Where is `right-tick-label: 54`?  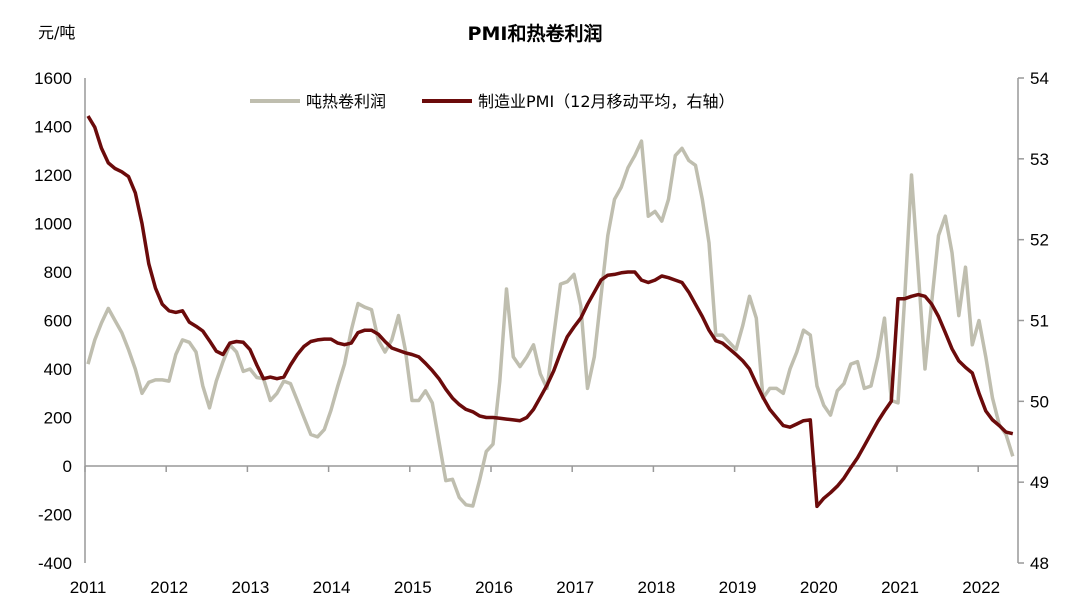 right-tick-label: 54 is located at coordinates (1039, 78).